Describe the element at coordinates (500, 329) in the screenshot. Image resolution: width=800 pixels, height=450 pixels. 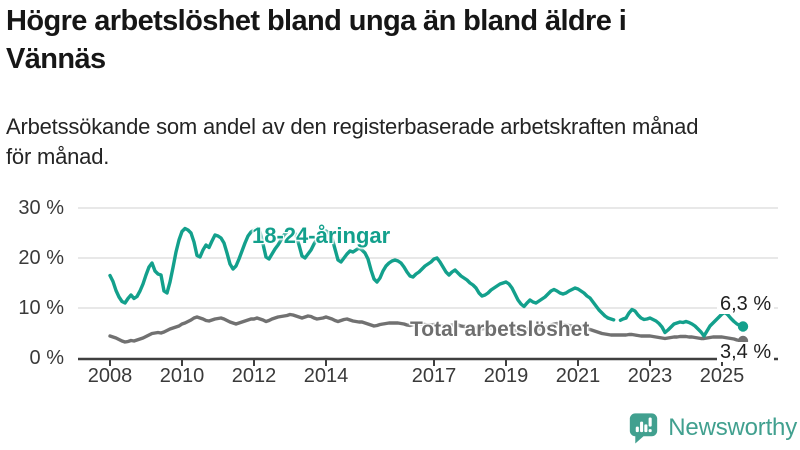
I see `series-label-total: Total arbetslöshet` at that location.